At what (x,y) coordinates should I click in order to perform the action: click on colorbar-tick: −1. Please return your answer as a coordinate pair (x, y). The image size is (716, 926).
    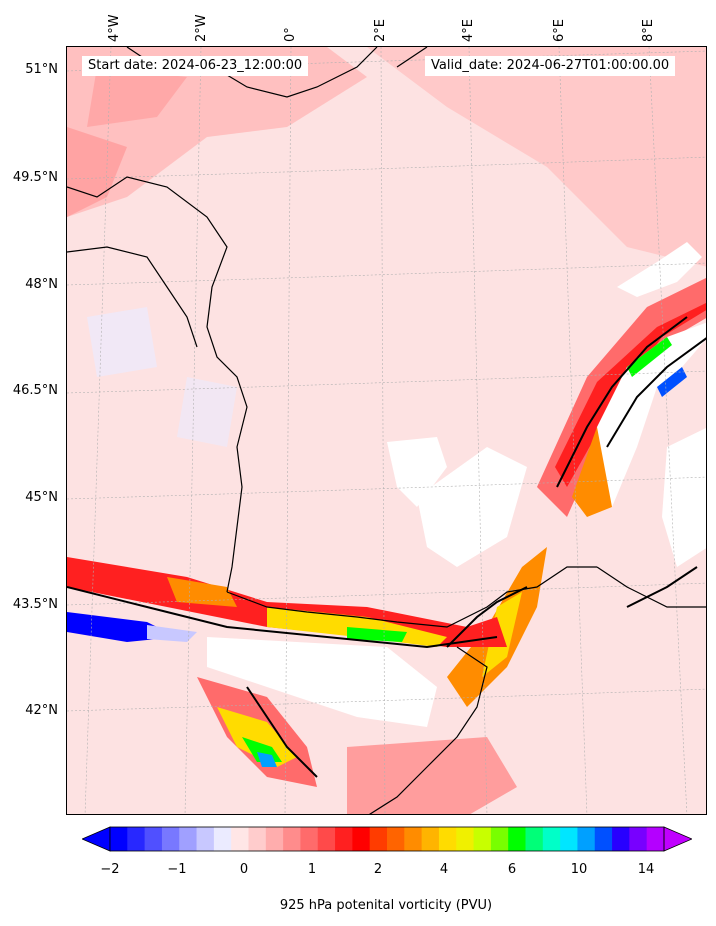
    Looking at the image, I should click on (177, 869).